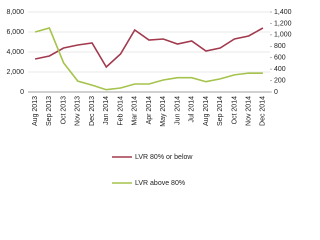 The height and width of the screenshot is (240, 320). Describe the element at coordinates (49, 111) in the screenshot. I see `x-tick-label: Sep 2013` at that location.